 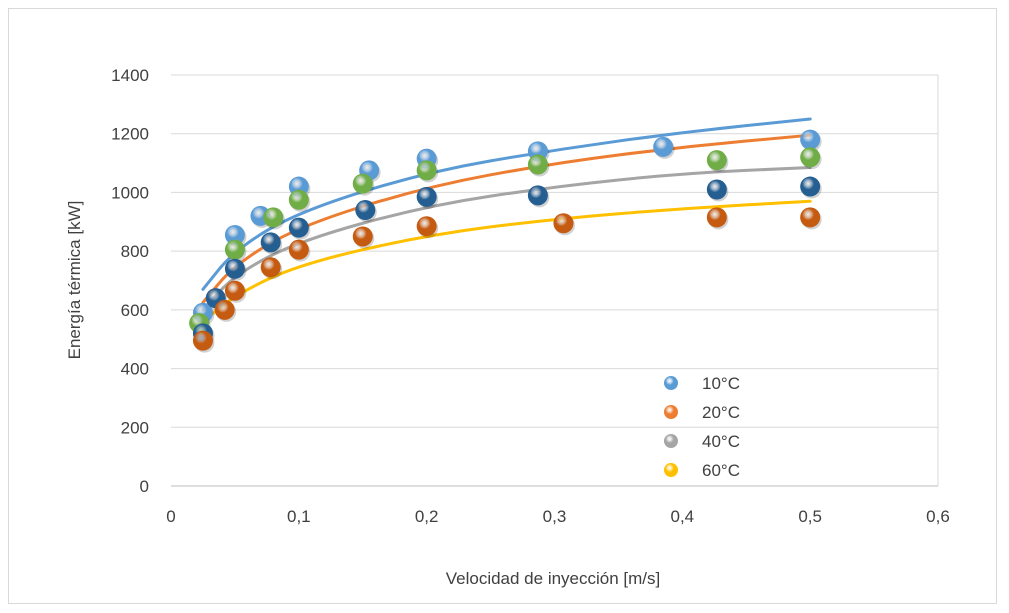 I want to click on y-tick-label: 1000, so click(x=130, y=192).